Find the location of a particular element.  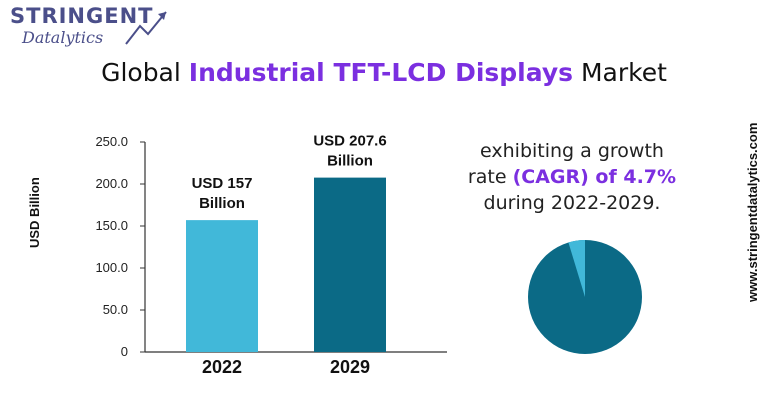

y-tick-label: 200.0 is located at coordinates (111, 183).